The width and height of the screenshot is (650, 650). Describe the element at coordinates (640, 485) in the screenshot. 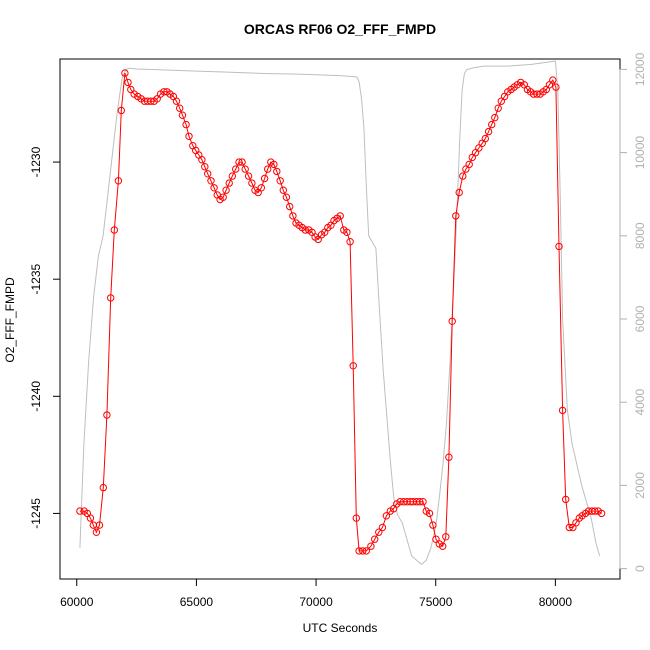

I see `y2-tick-label: 2000` at that location.